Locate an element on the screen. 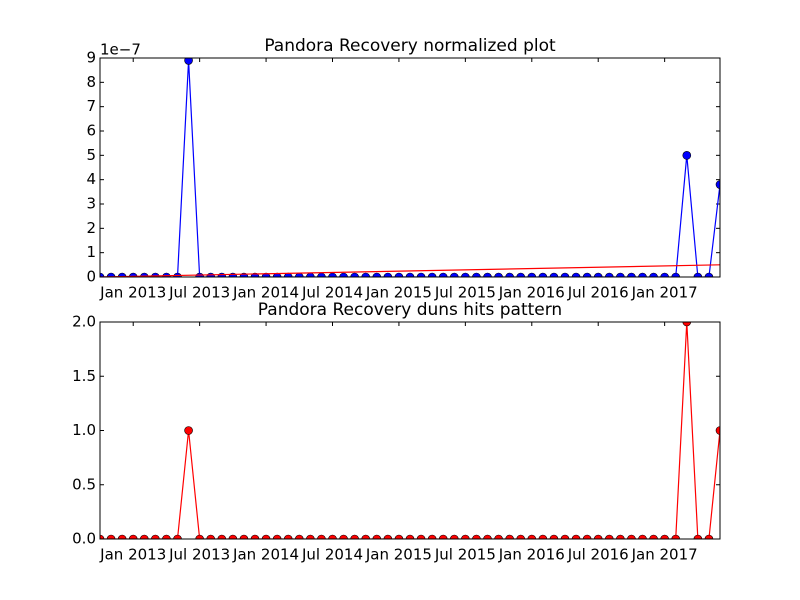 This screenshot has height=600, width=800. series-line is located at coordinates (410, 270).